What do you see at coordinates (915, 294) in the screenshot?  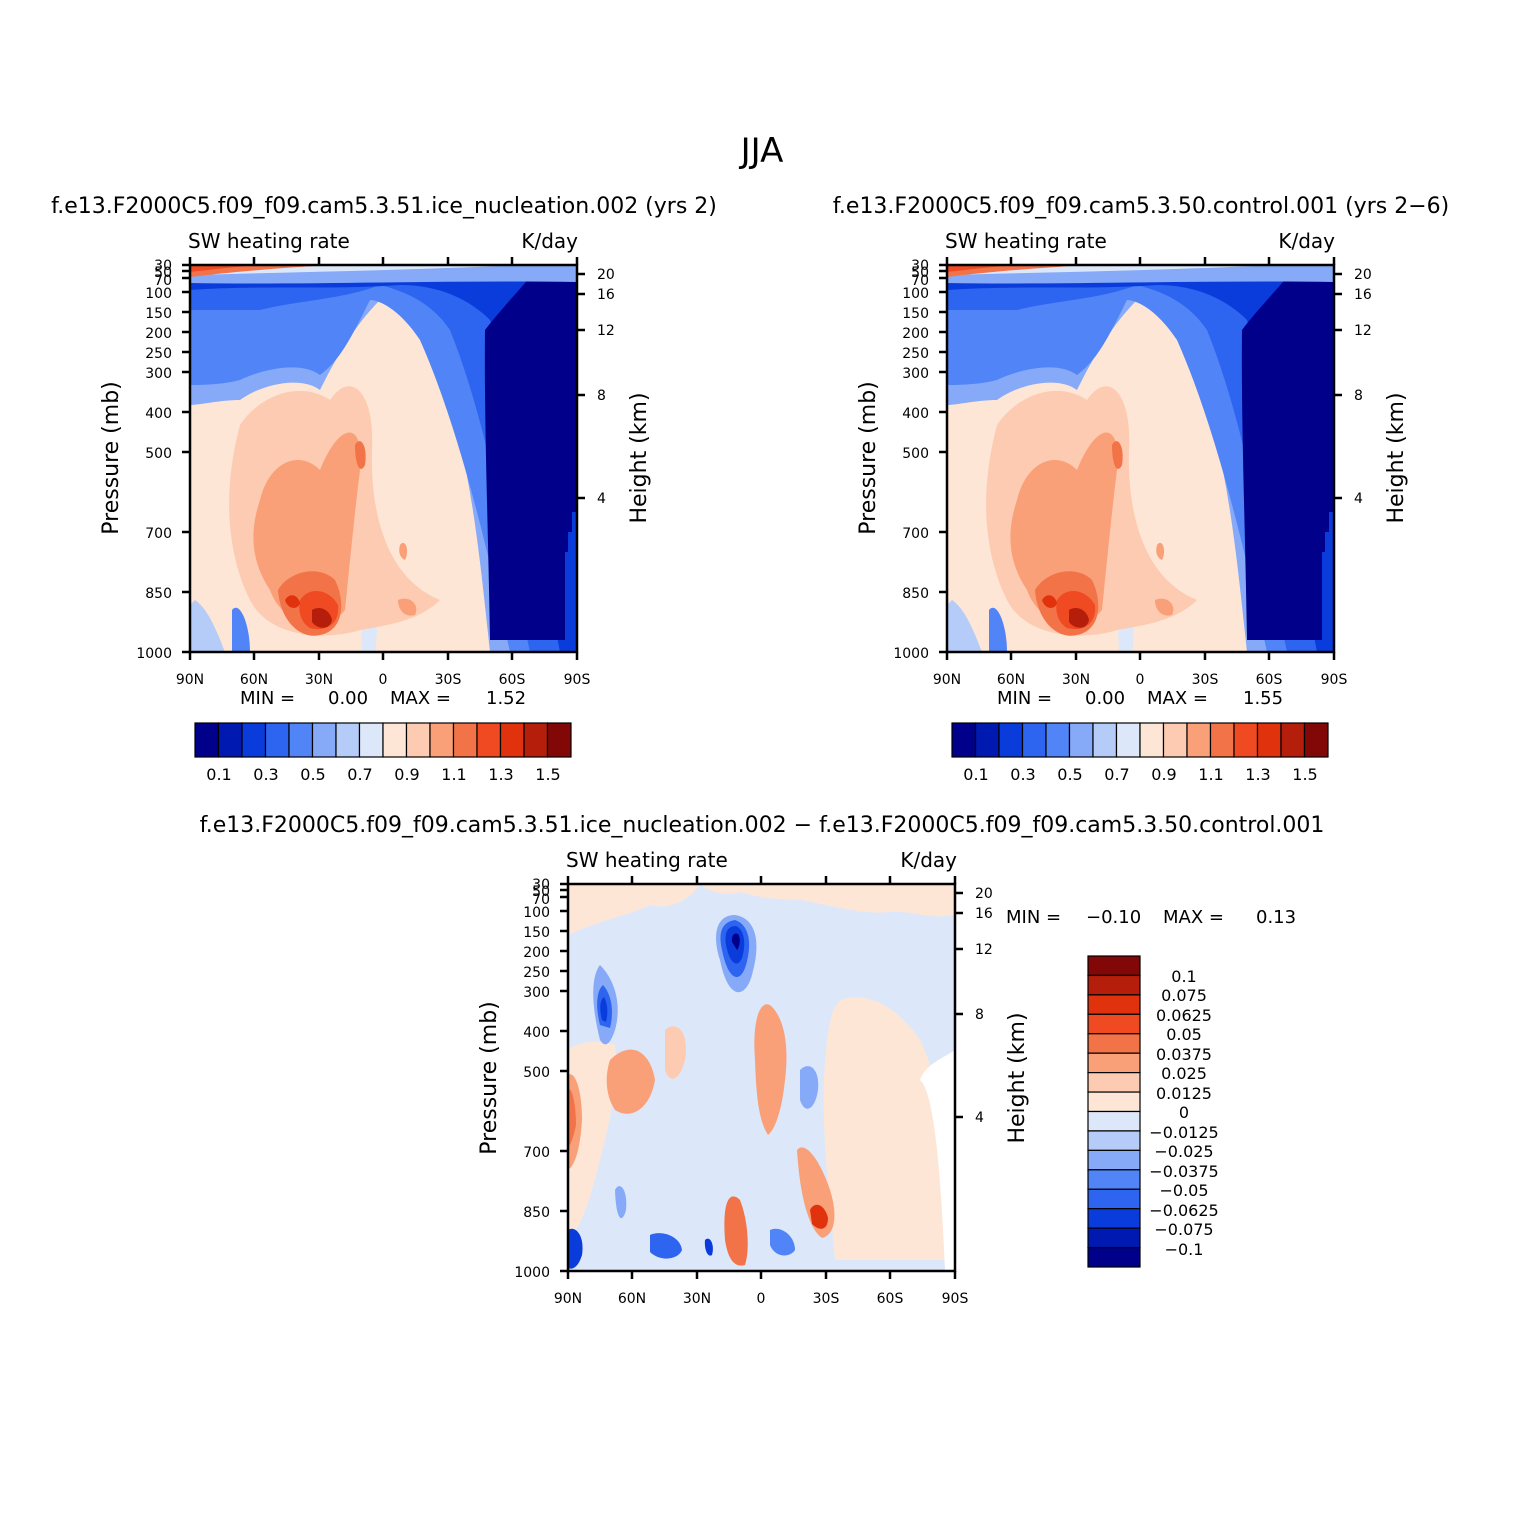 I see `y-tick-label: 100` at bounding box center [915, 294].